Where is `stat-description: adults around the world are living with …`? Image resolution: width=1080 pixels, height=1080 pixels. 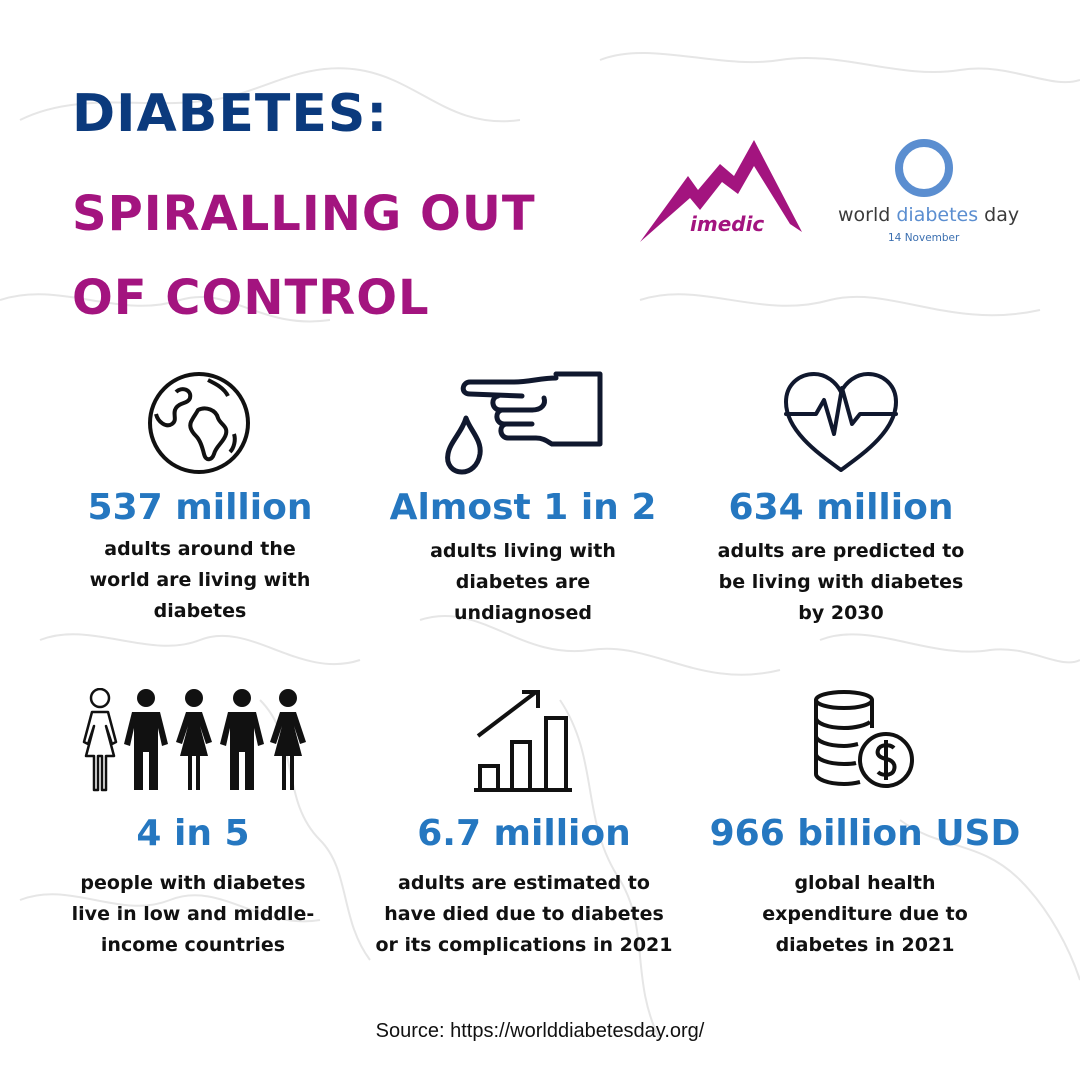 stat-description: adults around the world are living with … is located at coordinates (200, 580).